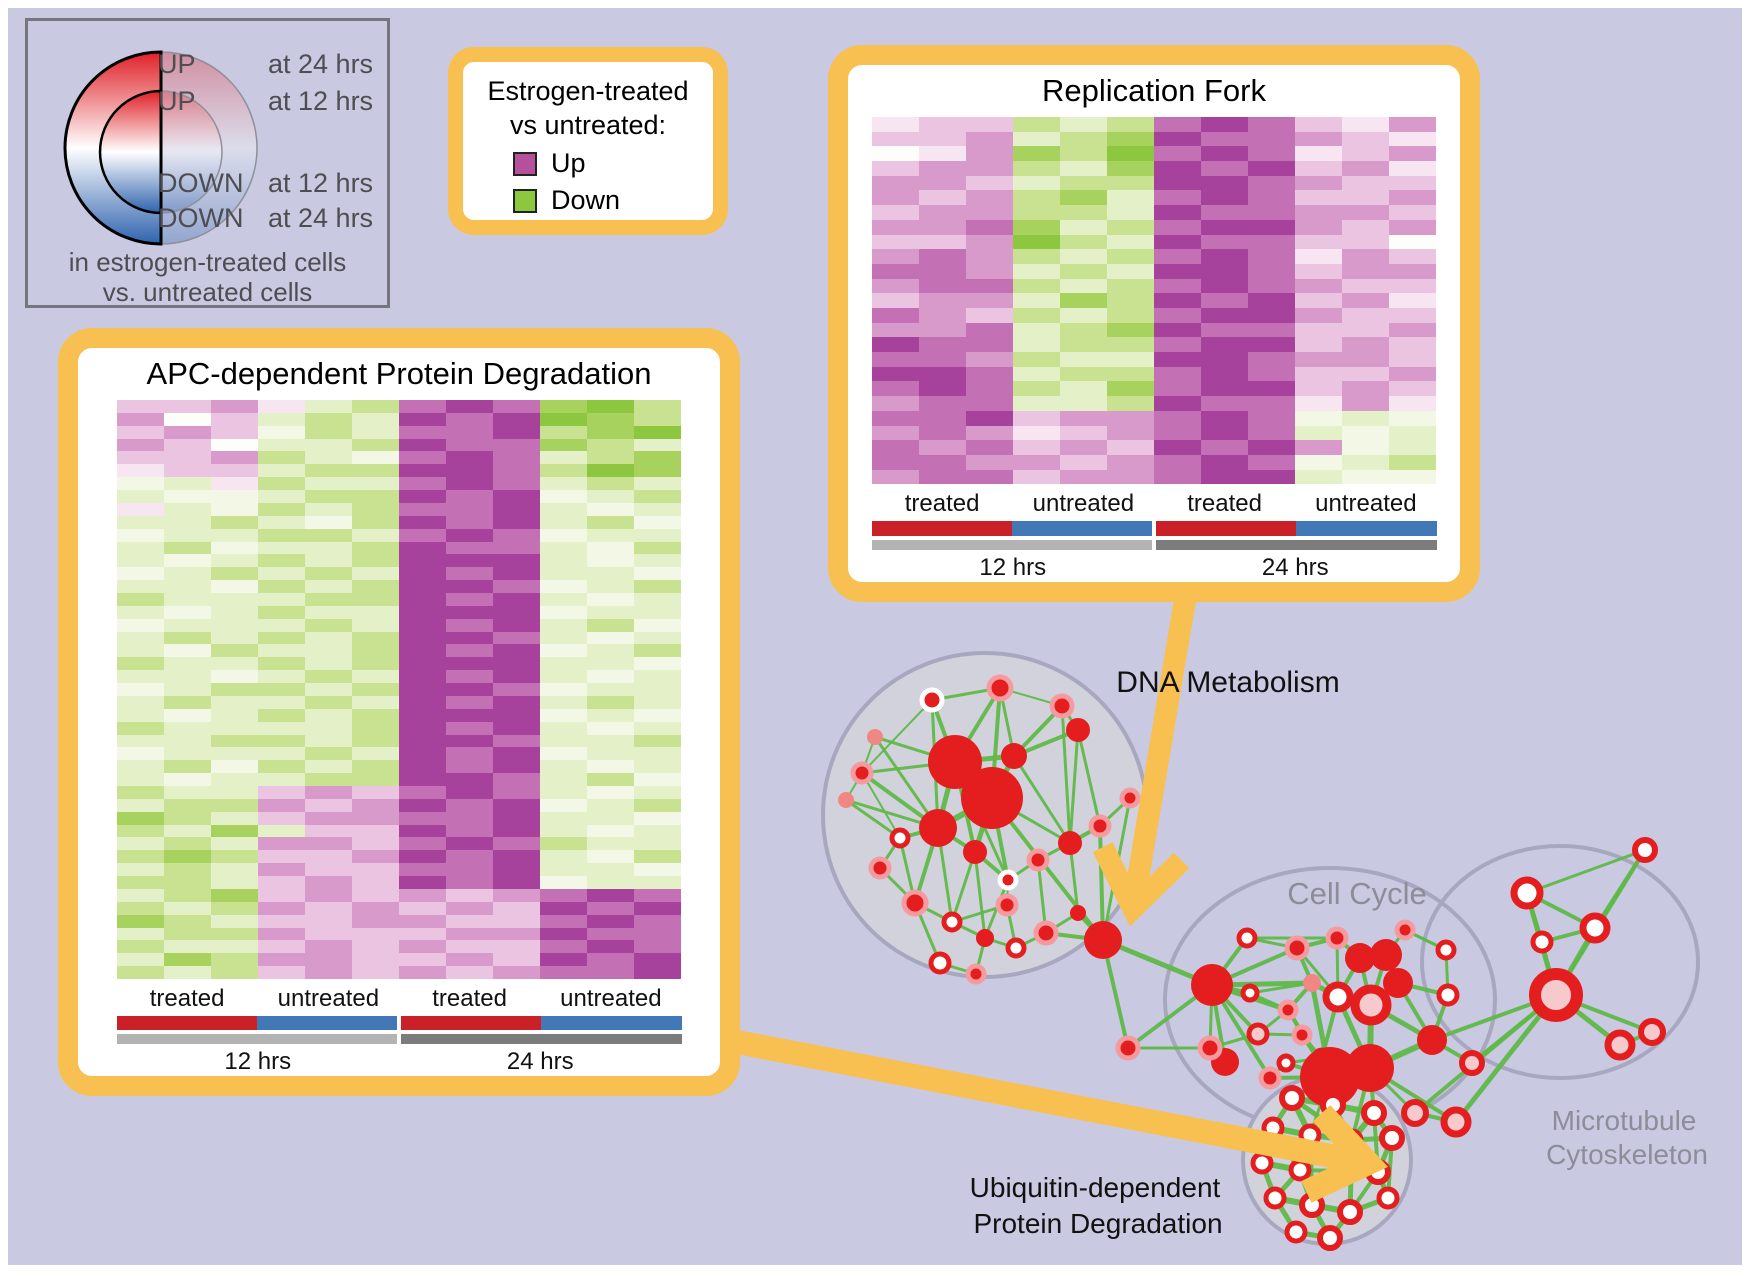  Describe the element at coordinates (469, 999) in the screenshot. I see `apc-group-label-treated-24: treated` at that location.